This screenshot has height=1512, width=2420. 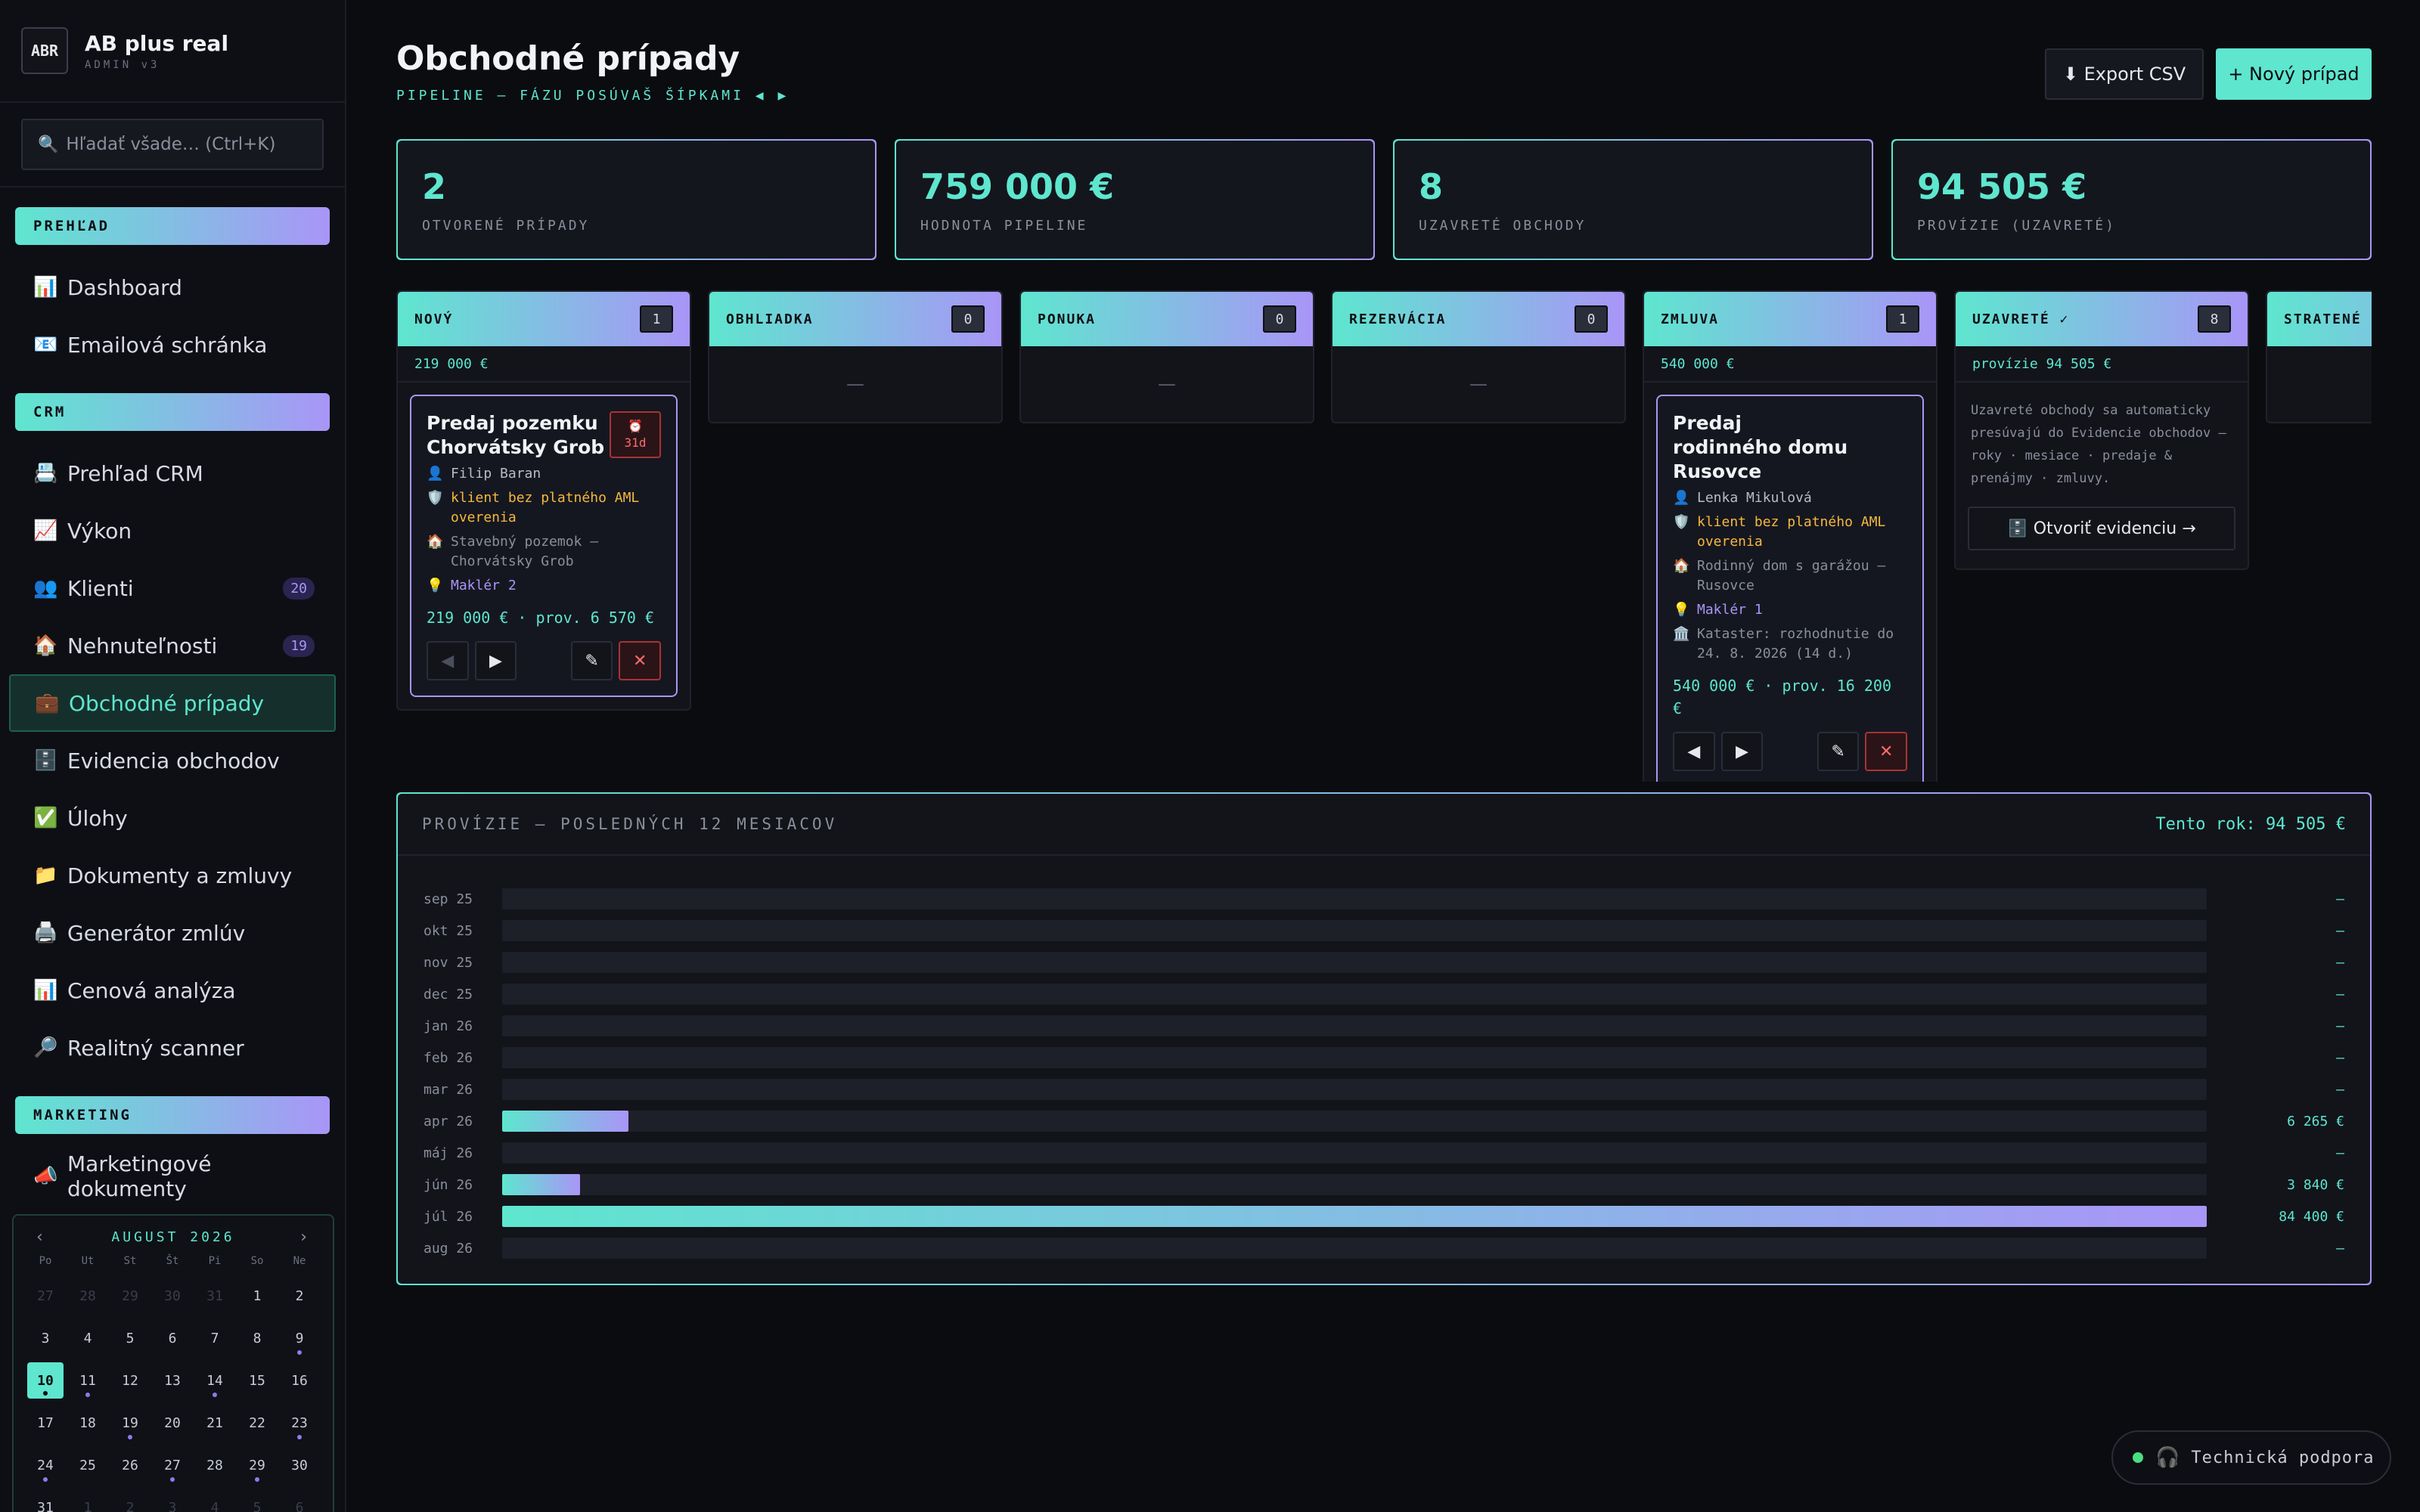 What do you see at coordinates (257, 1479) in the screenshot?
I see `event-dot` at bounding box center [257, 1479].